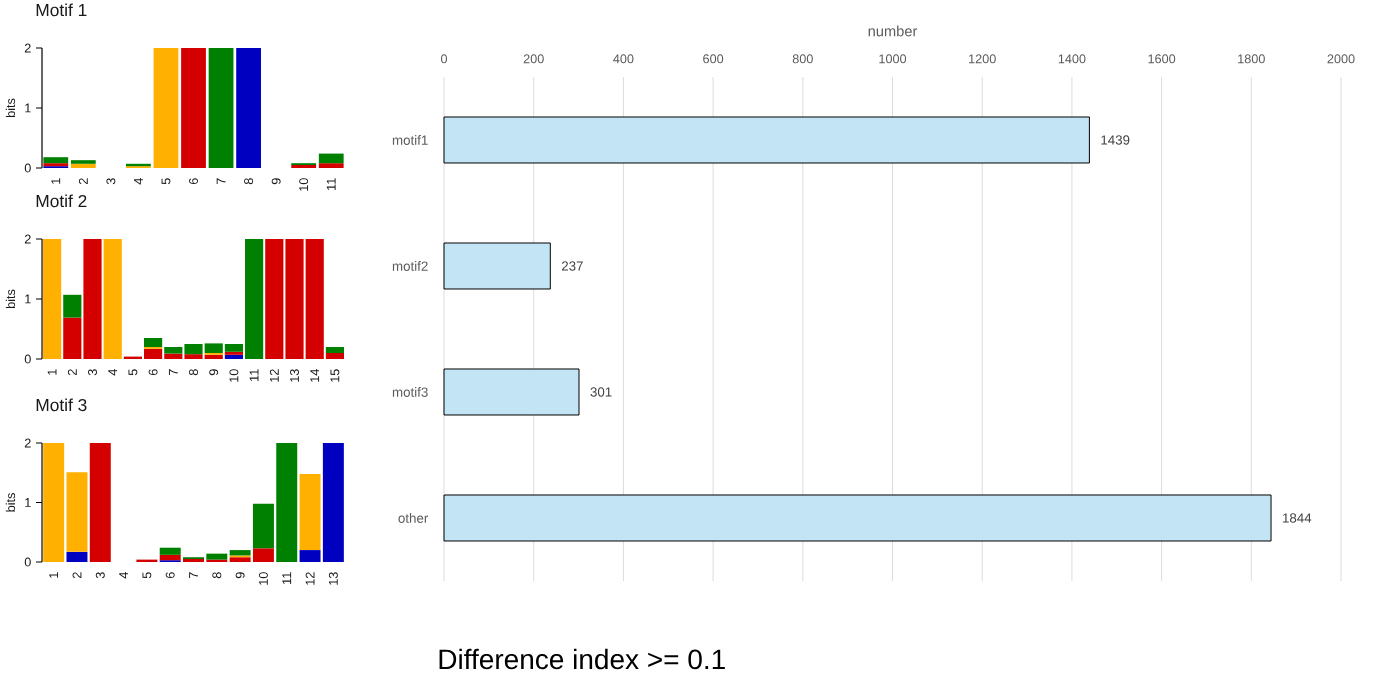 This screenshot has width=1376, height=677. I want to click on y-tick-label: other, so click(413, 518).